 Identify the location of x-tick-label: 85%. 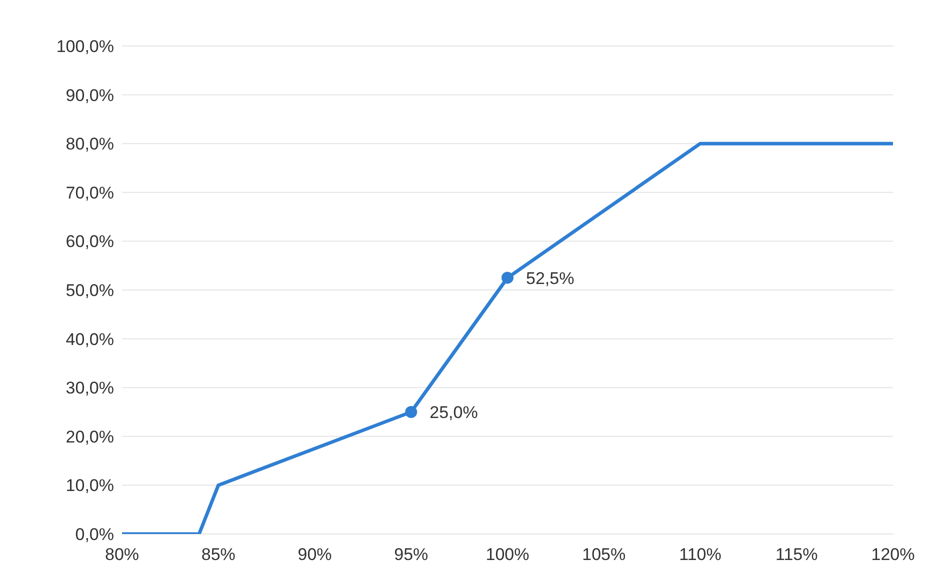
(218, 554).